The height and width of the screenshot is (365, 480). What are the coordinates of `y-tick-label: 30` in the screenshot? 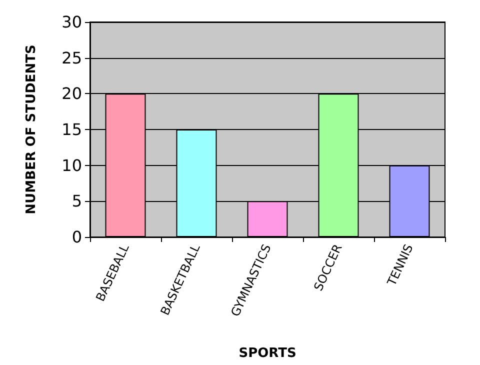 It's located at (72, 22).